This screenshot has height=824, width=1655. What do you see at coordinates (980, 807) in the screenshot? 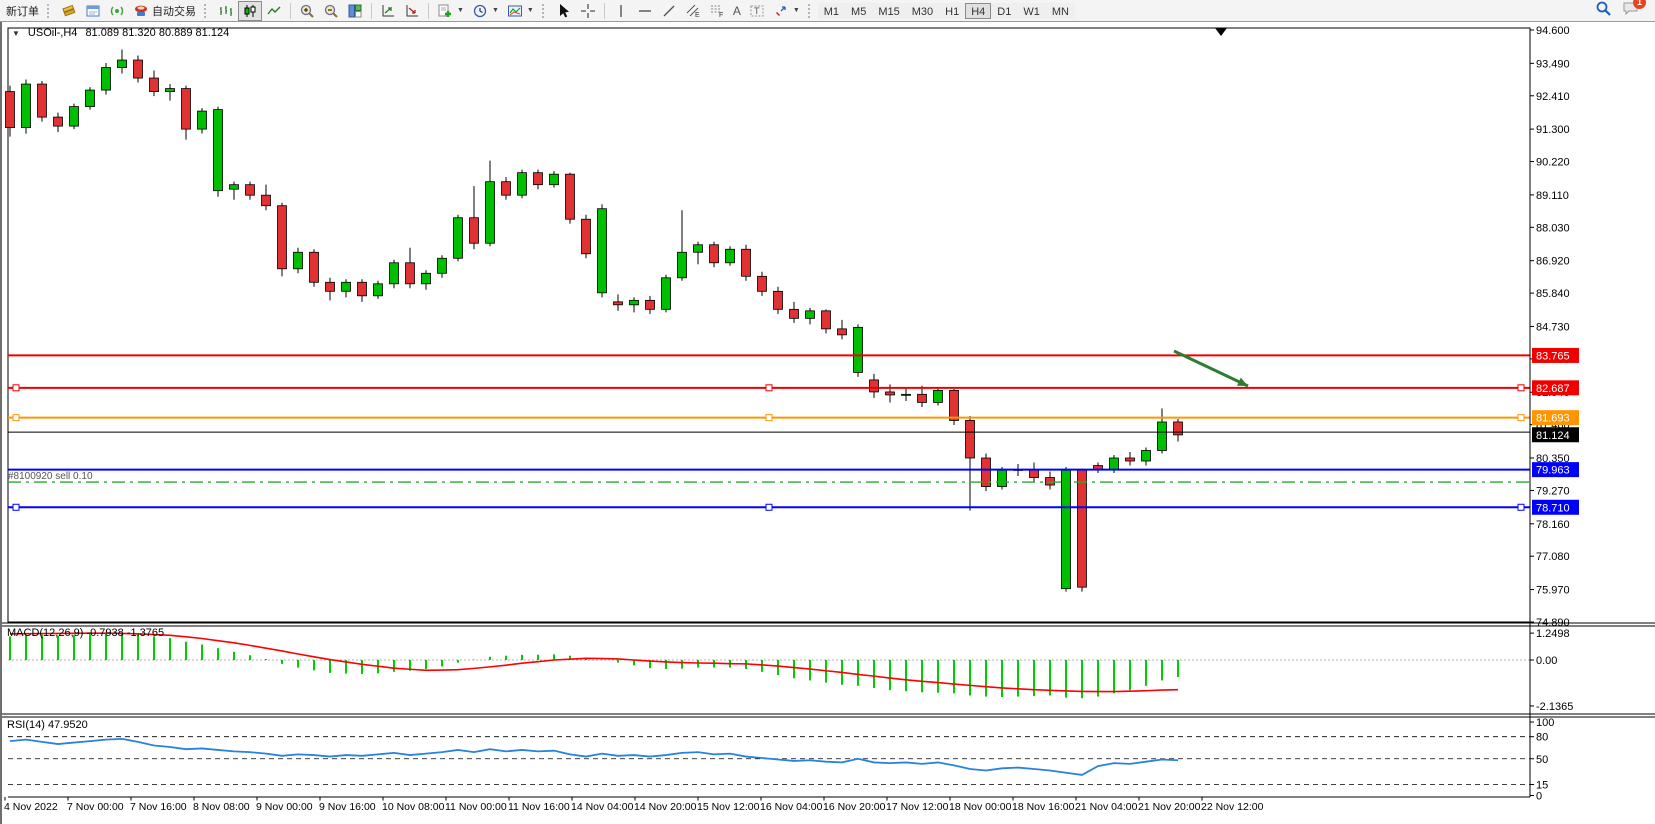
I see `svg-text: 18 Nov 00:00` at bounding box center [980, 807].